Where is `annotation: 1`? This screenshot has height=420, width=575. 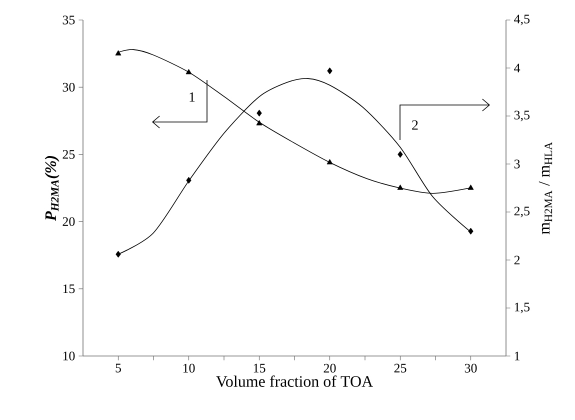
annotation: 1 is located at coordinates (192, 97).